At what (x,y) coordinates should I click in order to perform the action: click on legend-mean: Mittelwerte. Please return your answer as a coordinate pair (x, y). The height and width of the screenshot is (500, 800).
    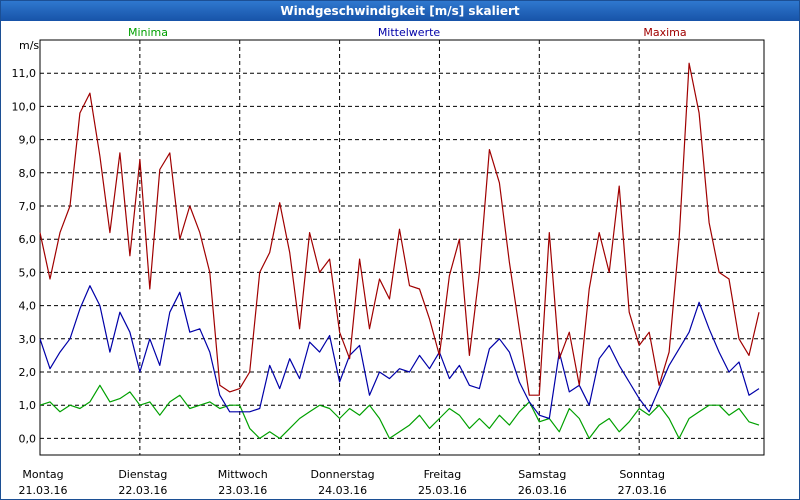
    Looking at the image, I should click on (409, 32).